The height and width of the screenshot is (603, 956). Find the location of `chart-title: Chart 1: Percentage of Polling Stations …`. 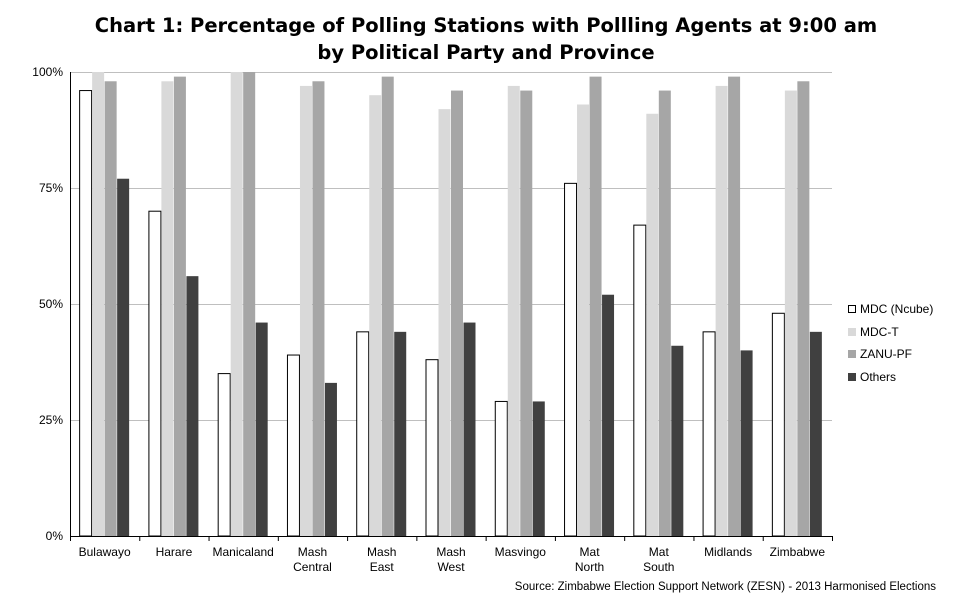

chart-title: Chart 1: Percentage of Polling Stations … is located at coordinates (478, 39).